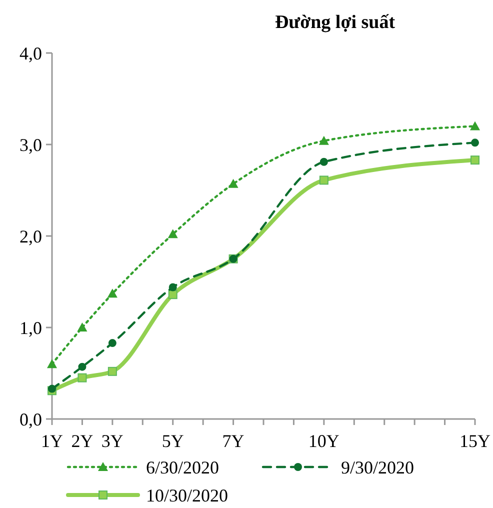 The height and width of the screenshot is (508, 493). Describe the element at coordinates (183, 467) in the screenshot. I see `legend-label: 6/30/2020` at that location.